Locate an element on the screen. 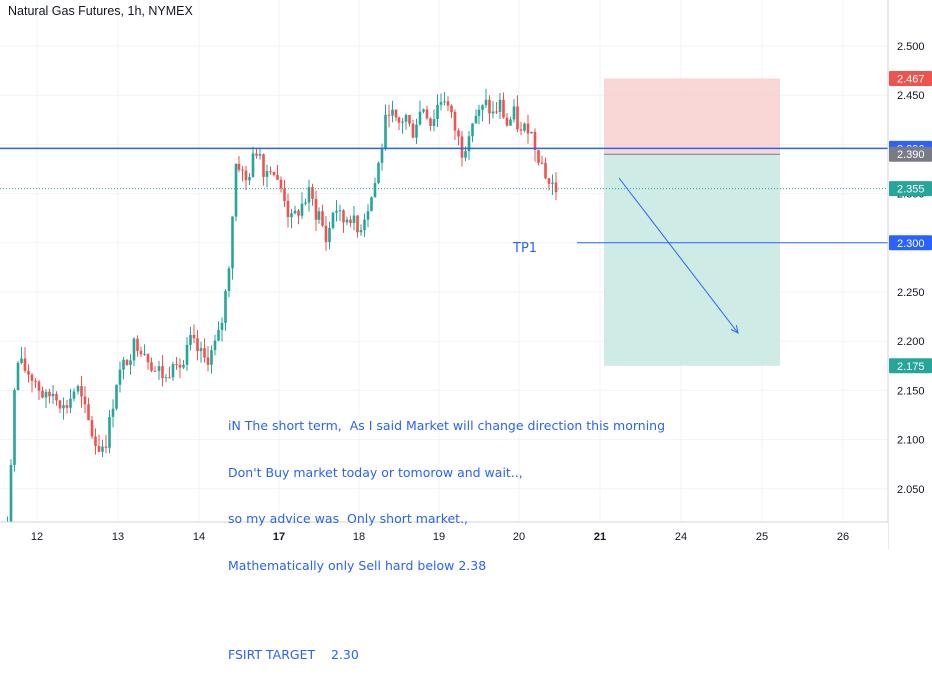 The width and height of the screenshot is (932, 694). price-badge-label: 2.175 is located at coordinates (911, 367).